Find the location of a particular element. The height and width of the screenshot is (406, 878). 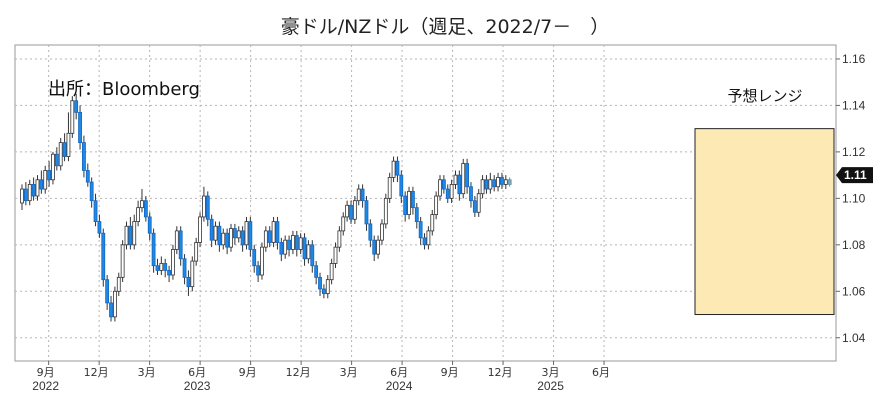

x-tick-label: 12月 is located at coordinates (298, 372).